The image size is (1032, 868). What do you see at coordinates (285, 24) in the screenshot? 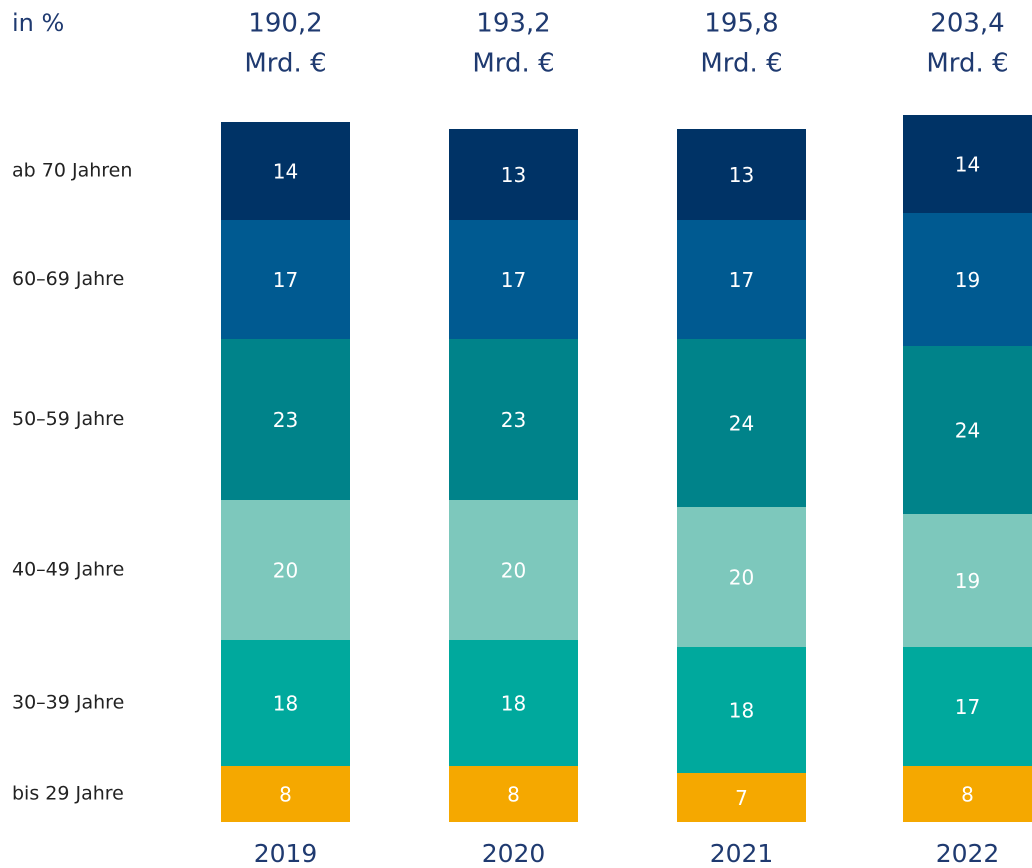
I see `total-label: 190,2` at bounding box center [285, 24].